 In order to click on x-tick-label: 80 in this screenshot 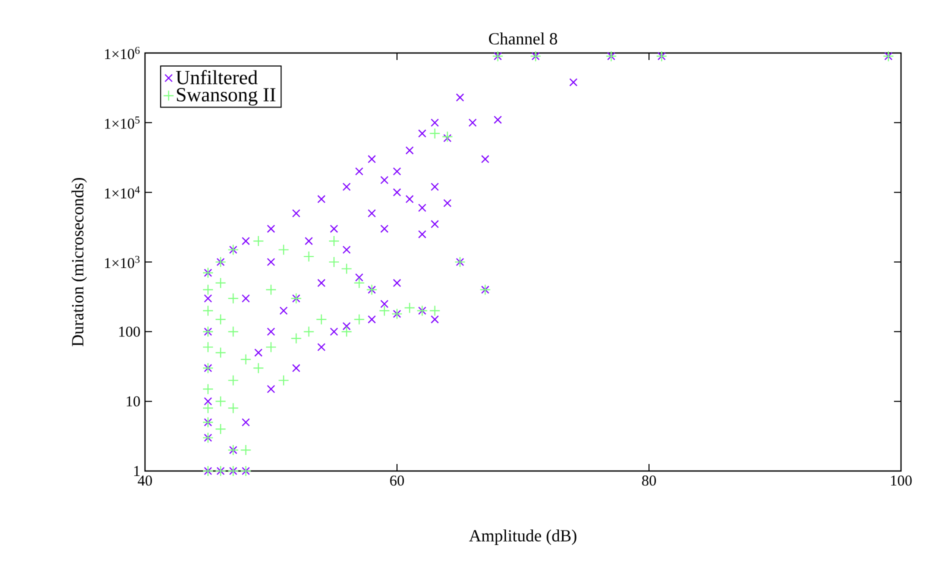, I will do `click(649, 481)`.